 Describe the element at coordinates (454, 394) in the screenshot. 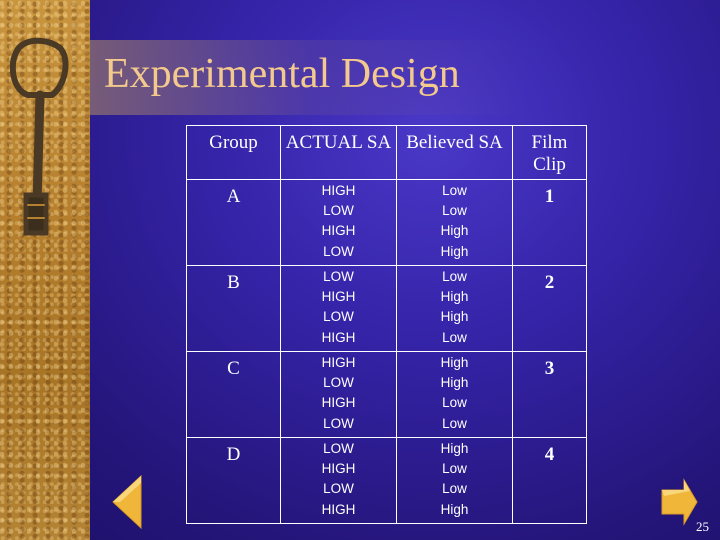

I see `believed-cell: High High Low Low` at that location.